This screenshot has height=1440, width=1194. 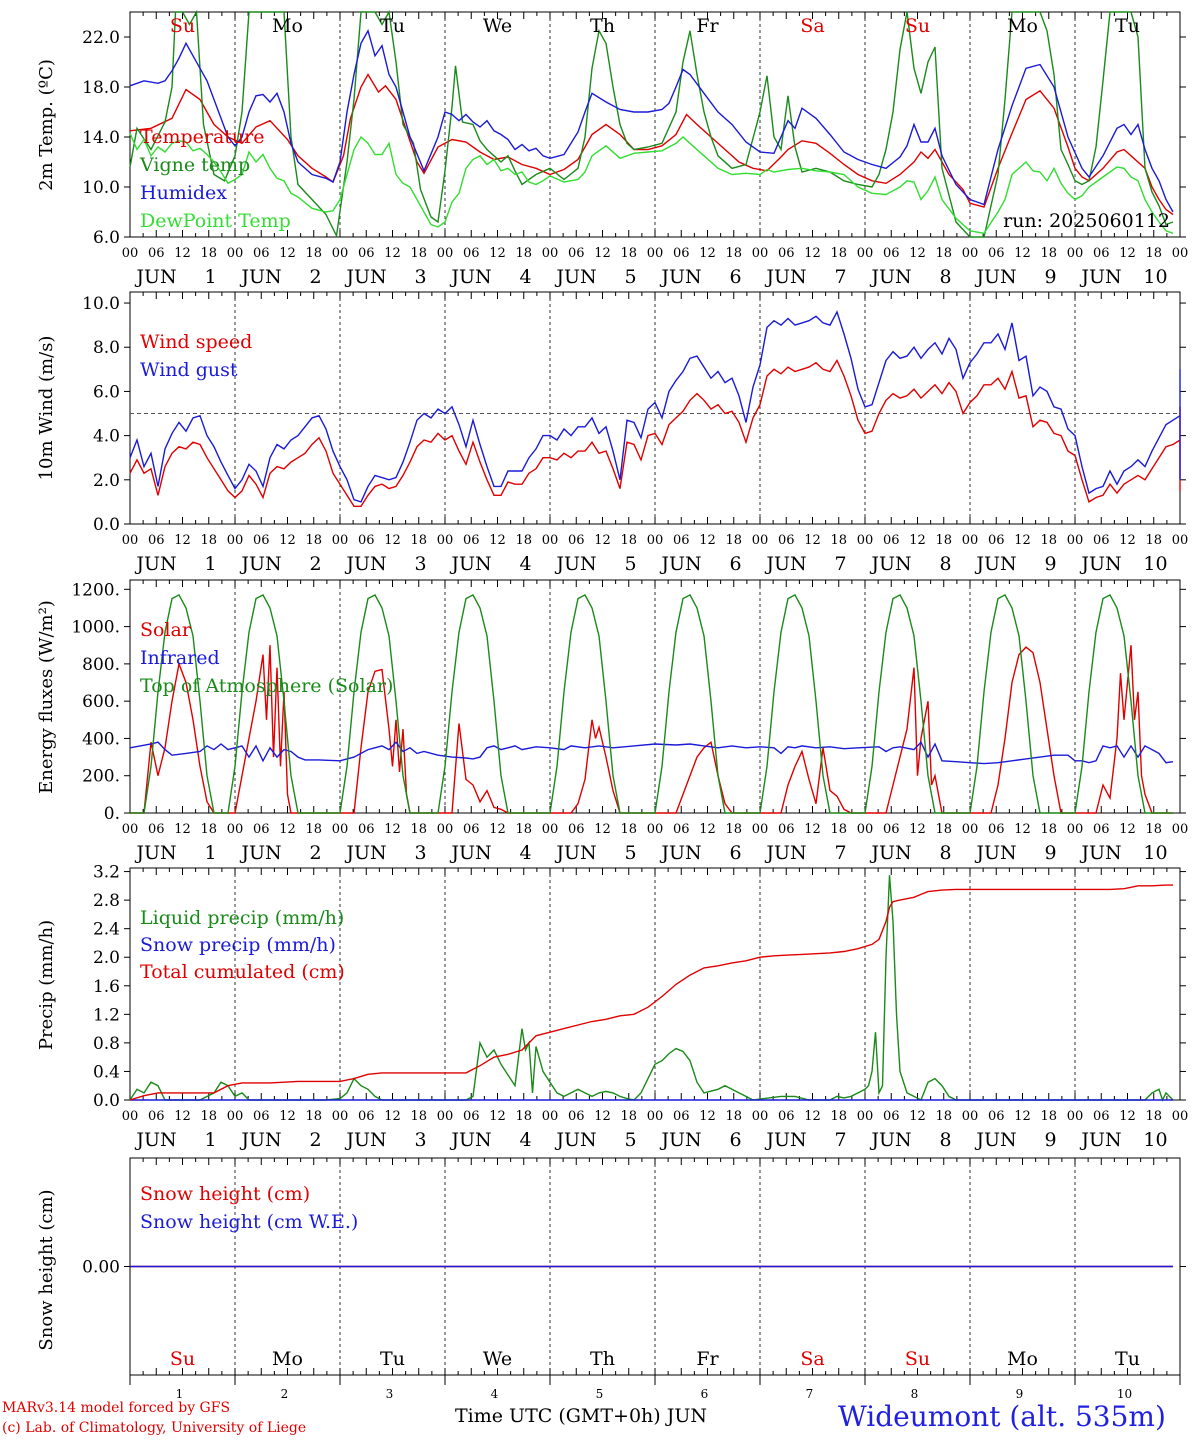 What do you see at coordinates (101, 138) in the screenshot?
I see `y-tick-label: 14.0` at bounding box center [101, 138].